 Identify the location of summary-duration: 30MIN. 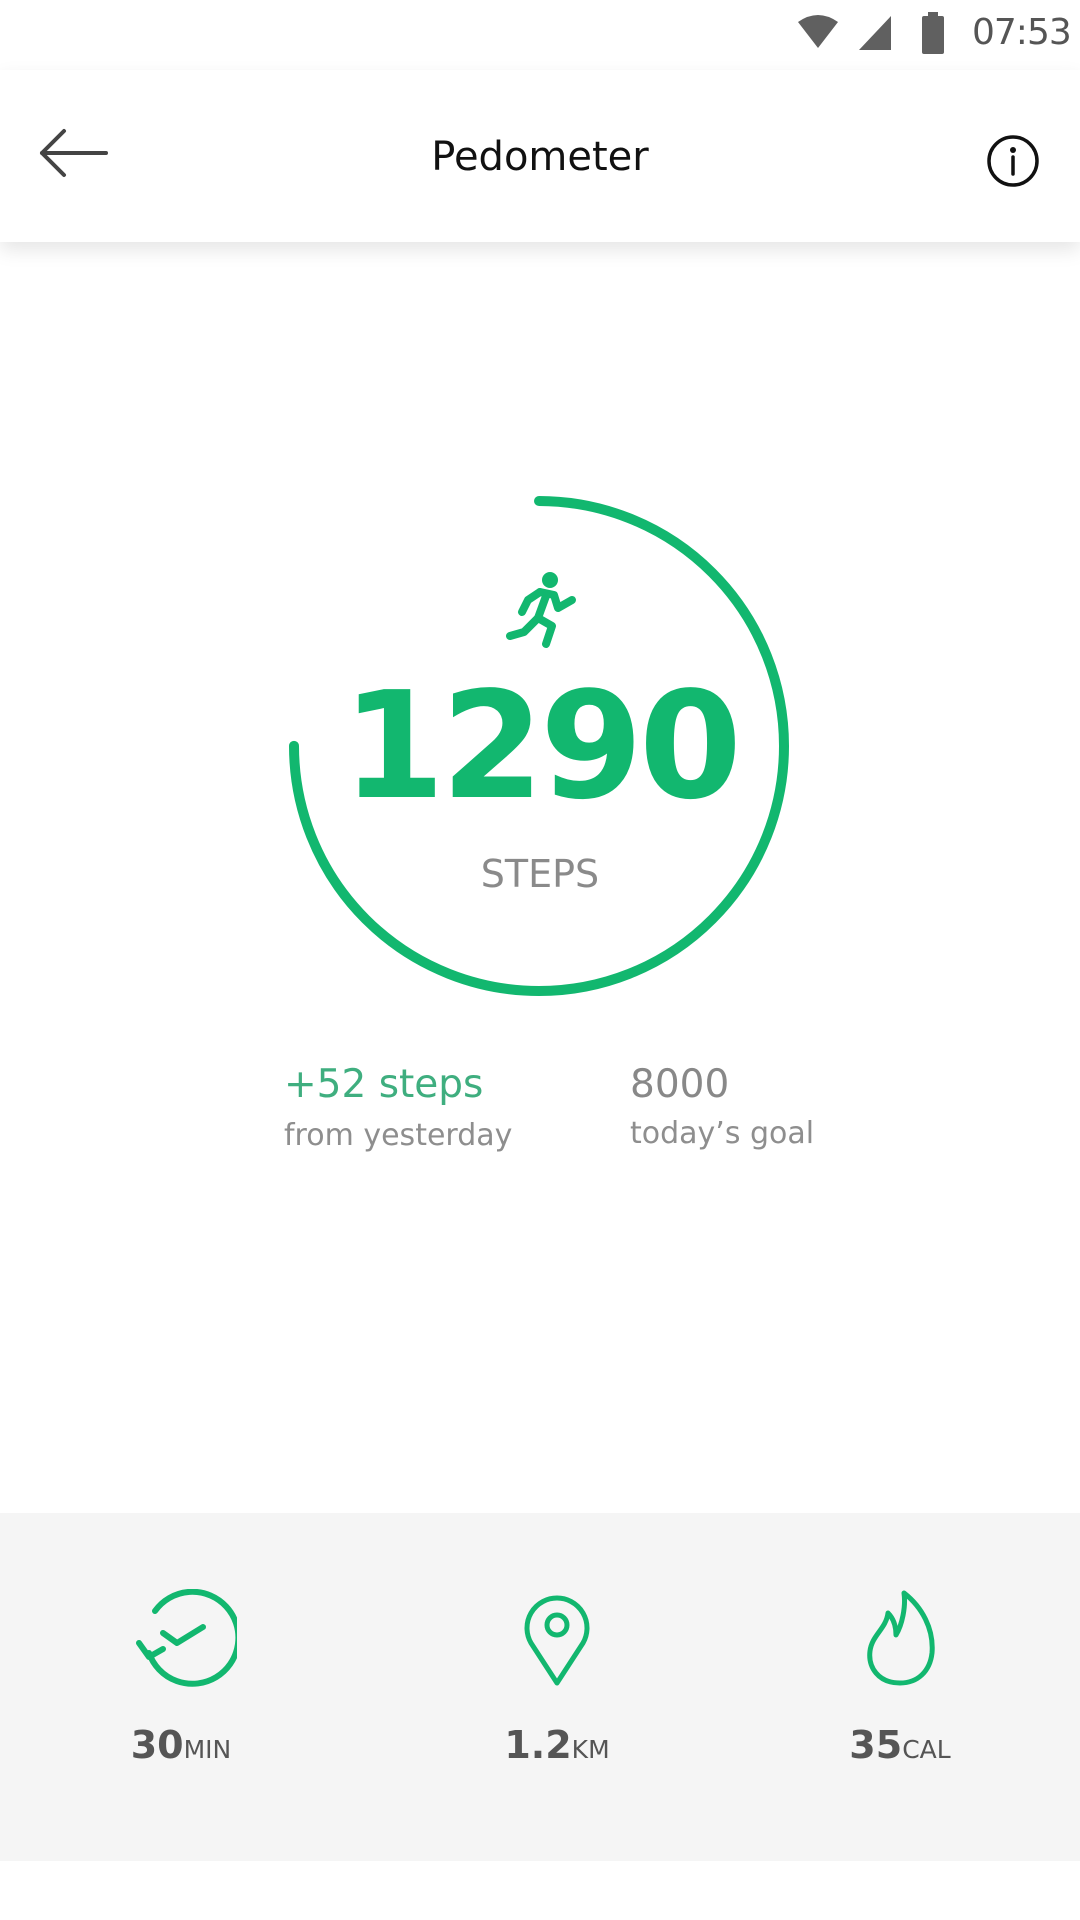
(181, 1687).